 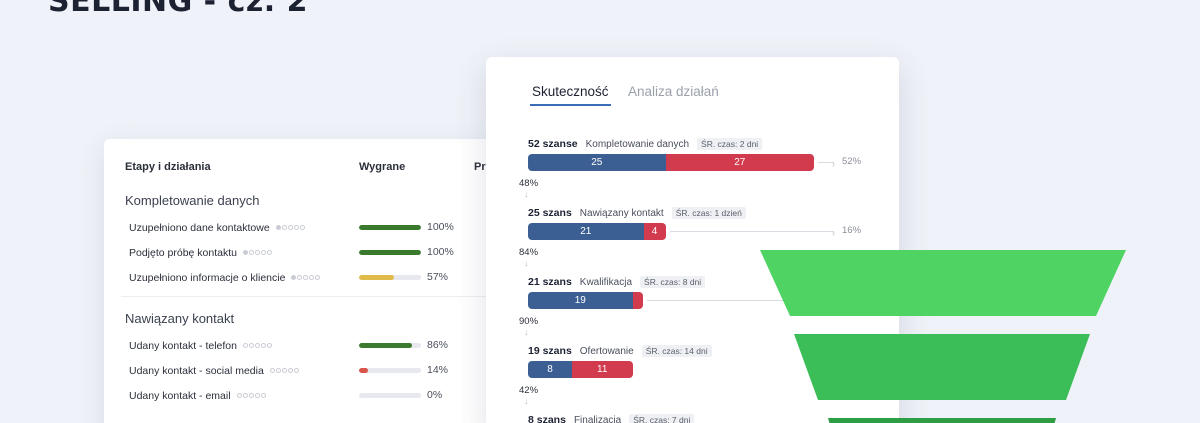 I want to click on stage-count: 25 szans, so click(x=550, y=213).